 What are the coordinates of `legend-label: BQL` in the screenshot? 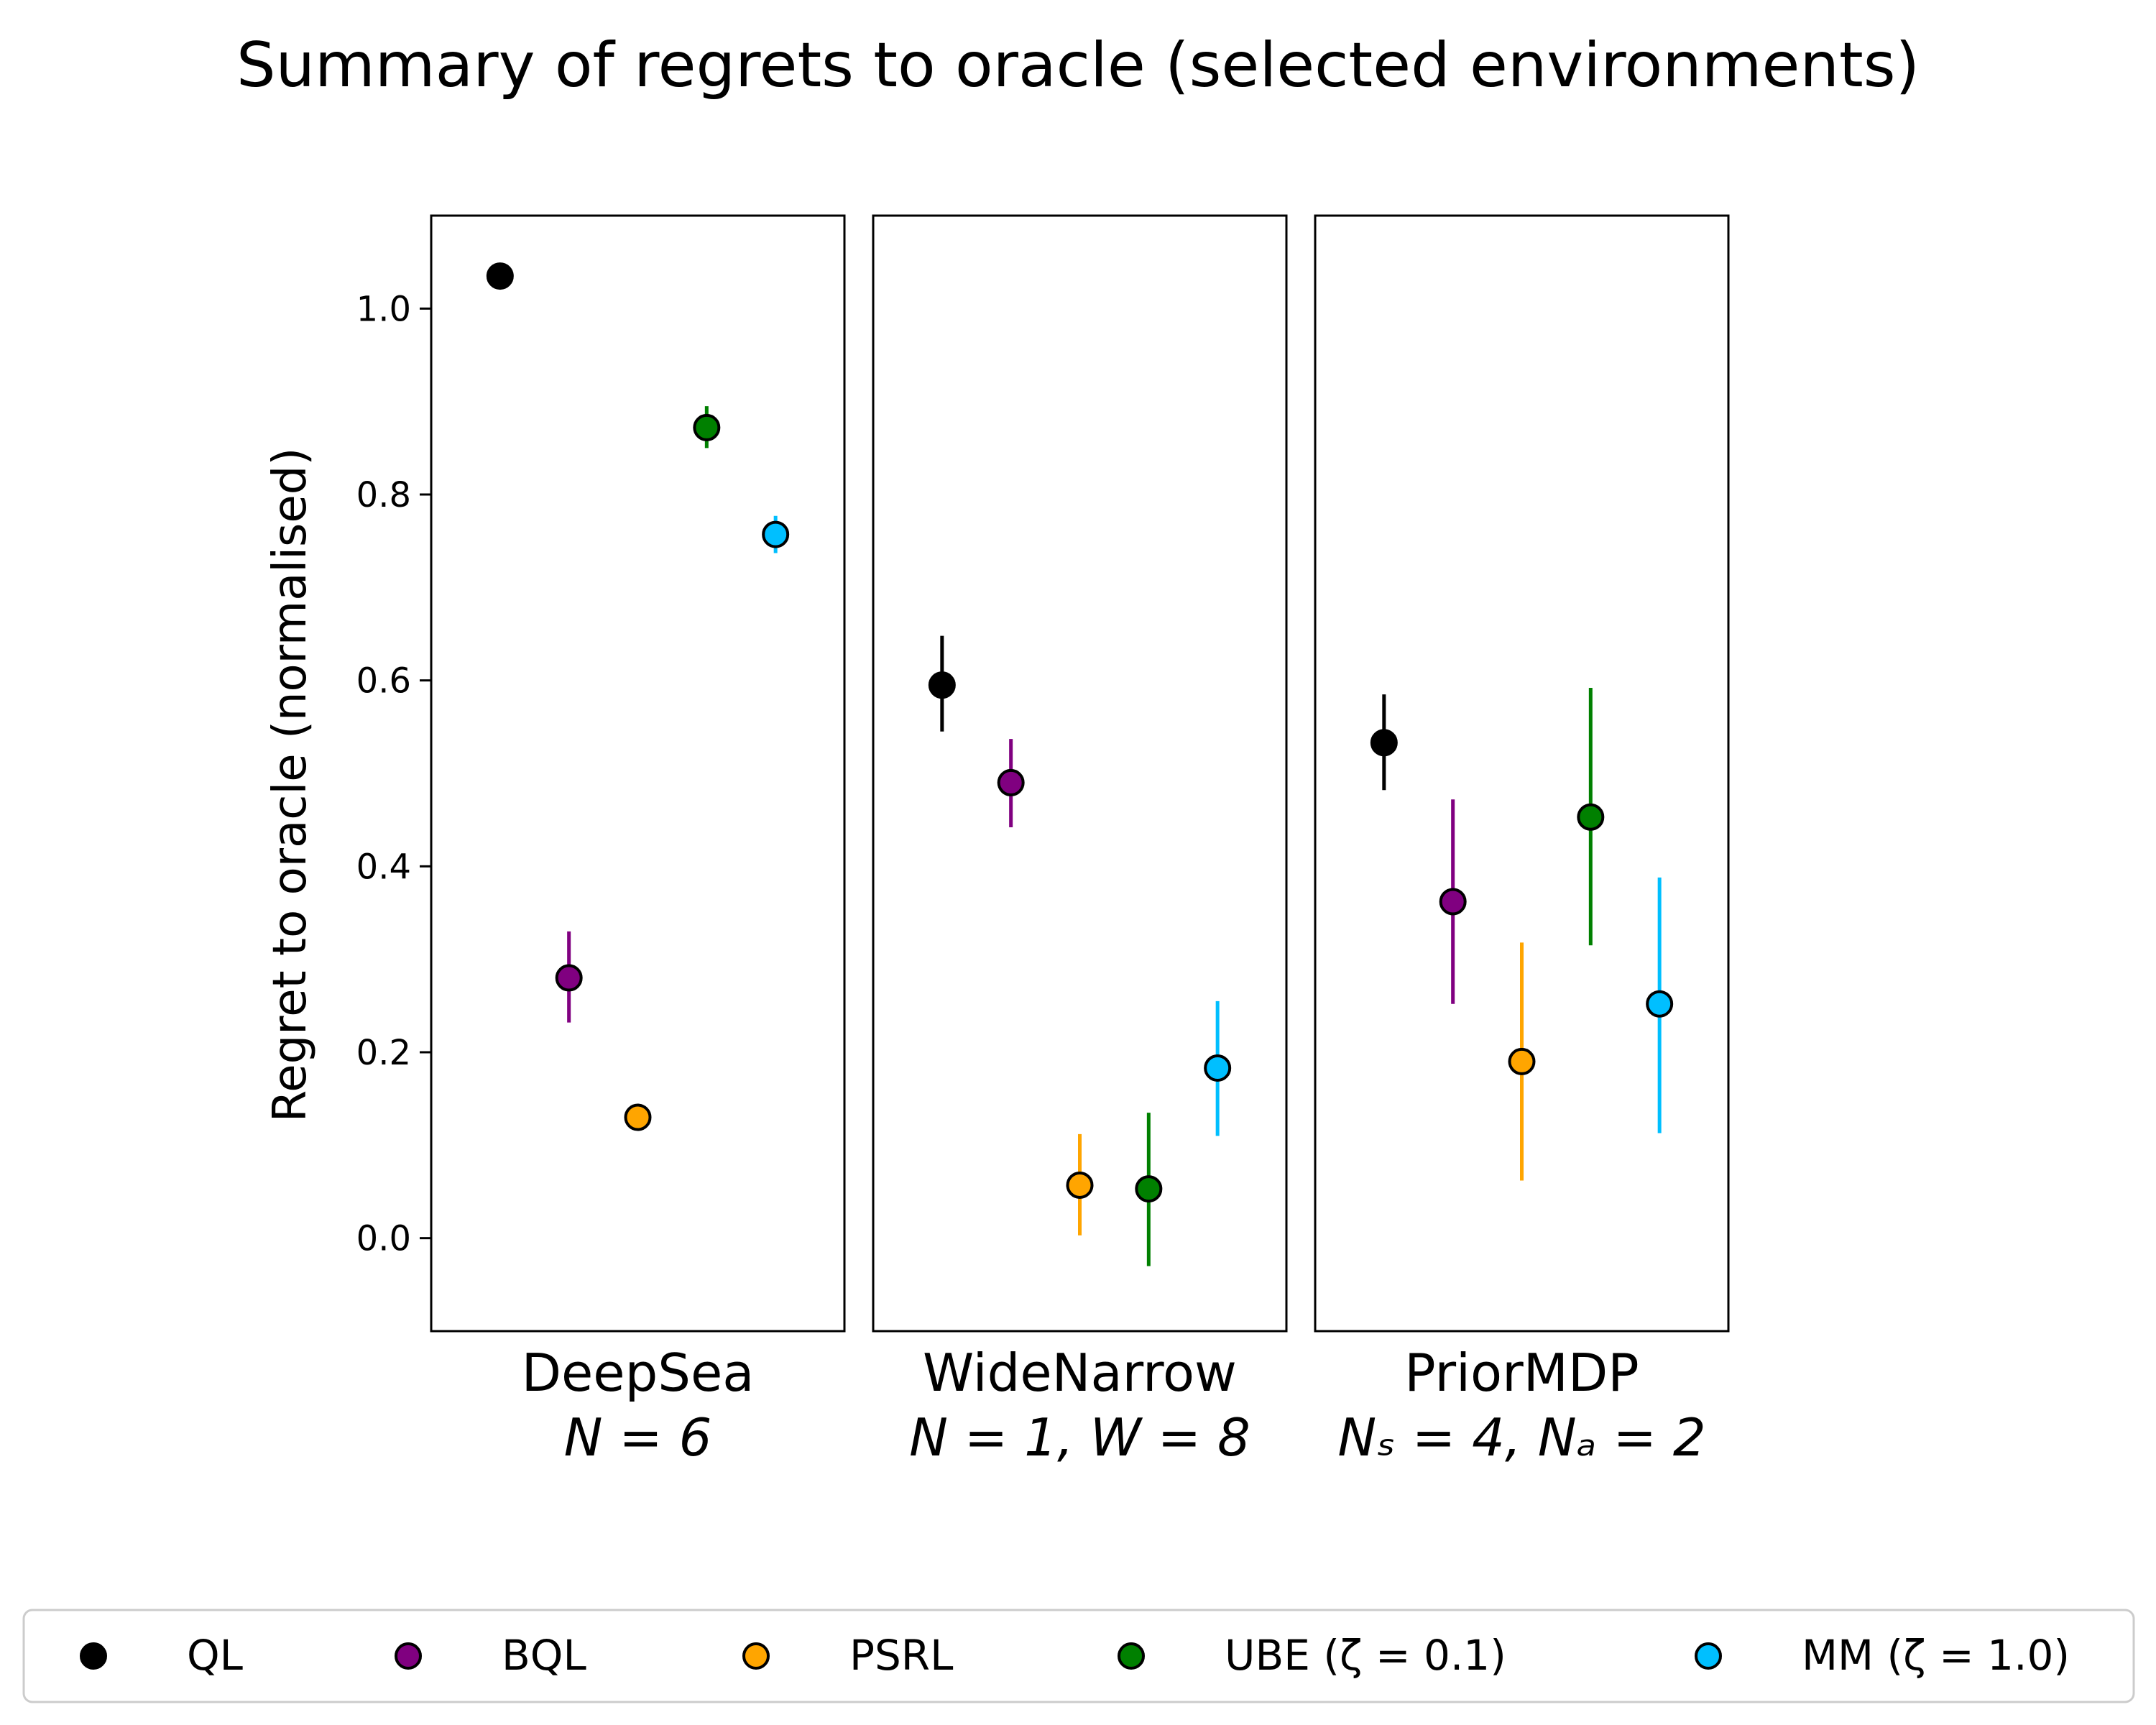 It's located at (544, 1655).